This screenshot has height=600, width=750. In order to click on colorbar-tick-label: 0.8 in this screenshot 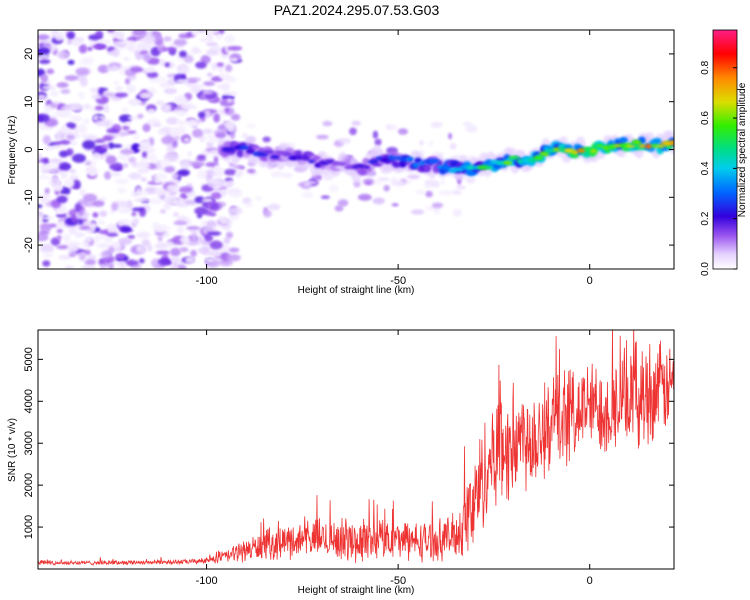, I will do `click(705, 67)`.